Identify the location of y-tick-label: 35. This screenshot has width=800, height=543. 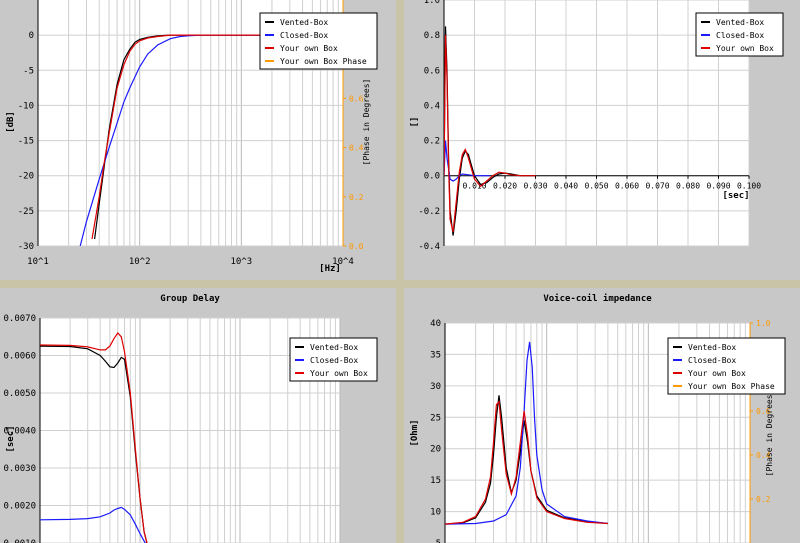
(435, 355).